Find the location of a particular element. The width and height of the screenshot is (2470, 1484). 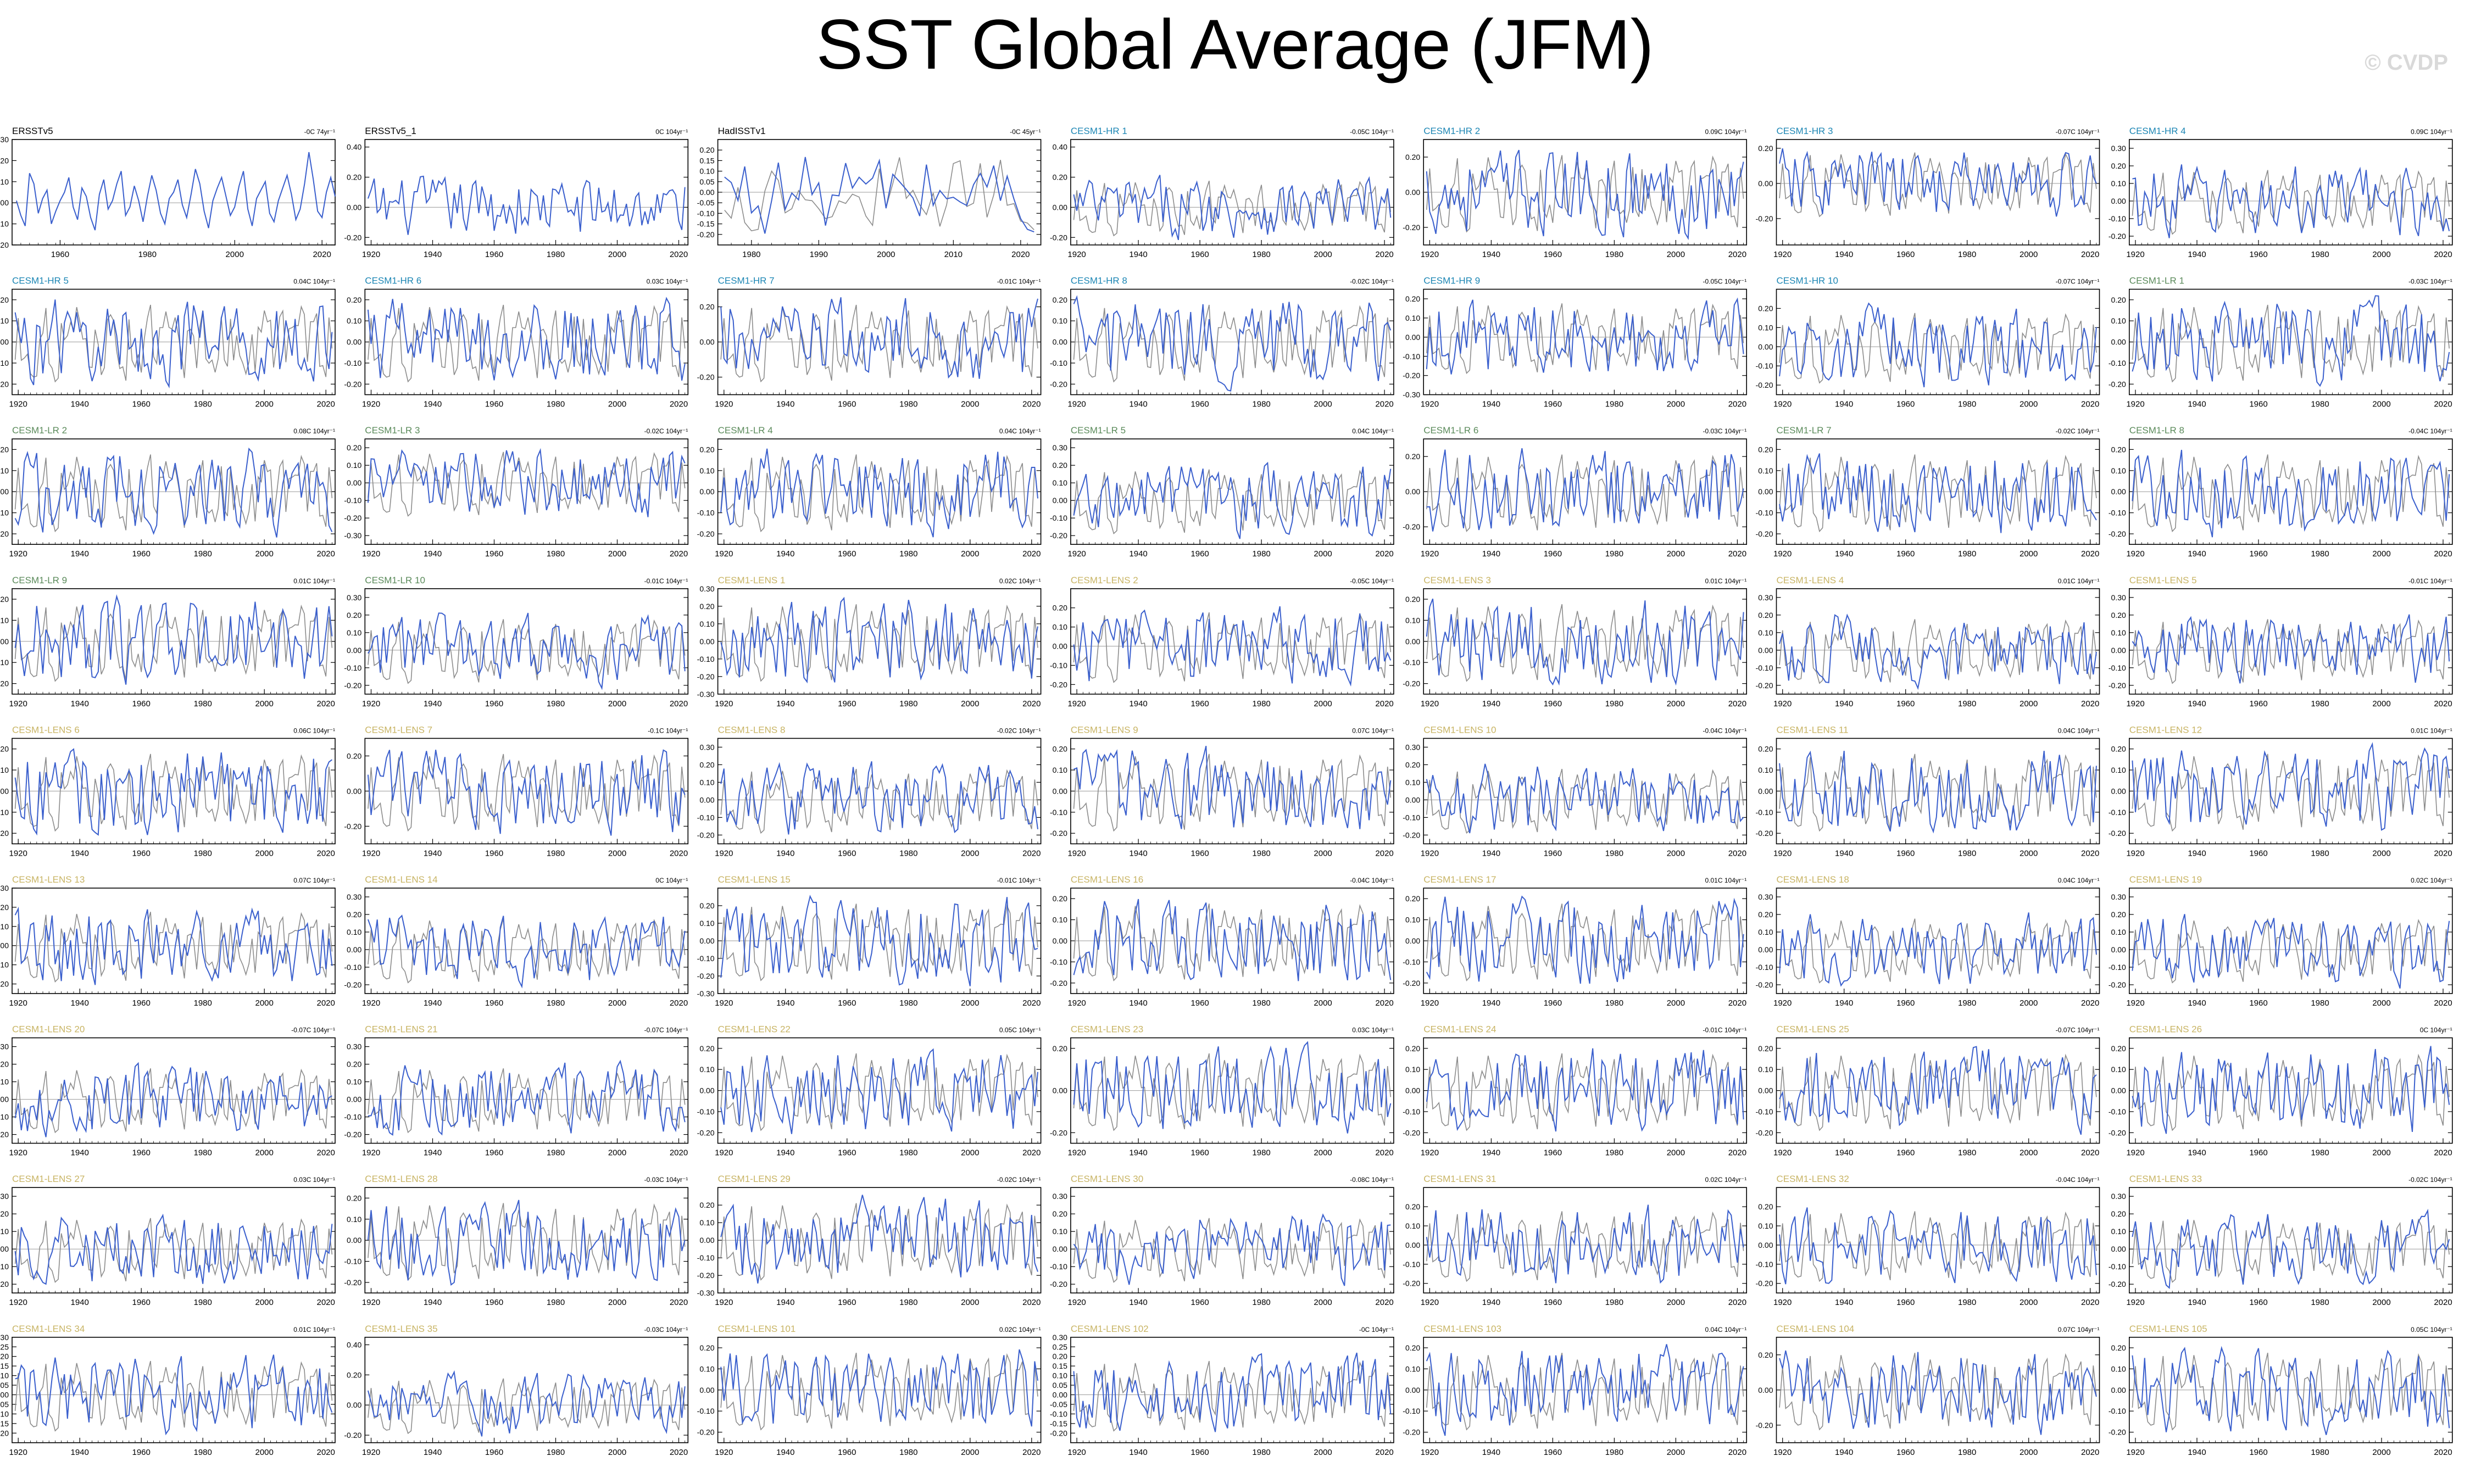

y-tick-label: 0.05 is located at coordinates (706, 181).